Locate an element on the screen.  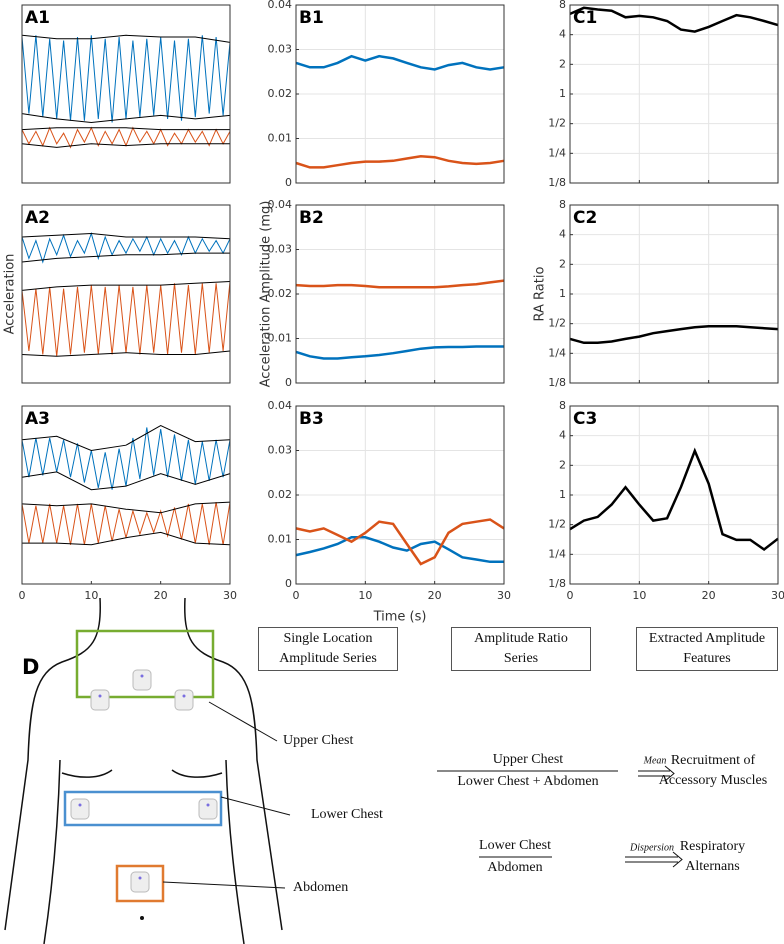
operator: Mean is located at coordinates (655, 760).